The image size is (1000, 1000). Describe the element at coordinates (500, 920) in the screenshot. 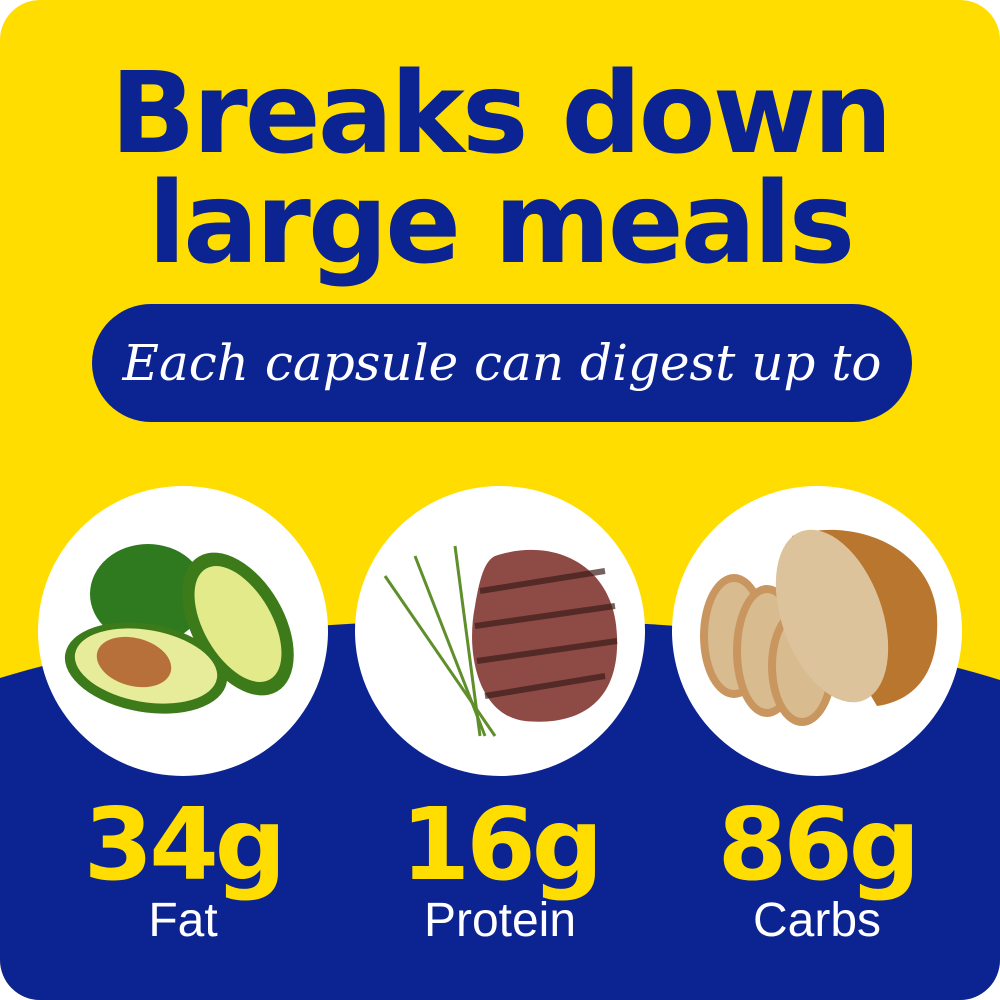

I see `nutrient-label: Protein` at that location.